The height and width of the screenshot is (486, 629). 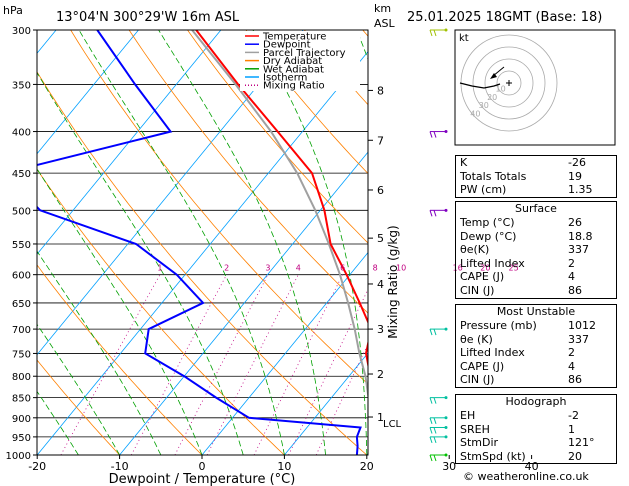 I want to click on surface-title: Surface, so click(x=536, y=208).